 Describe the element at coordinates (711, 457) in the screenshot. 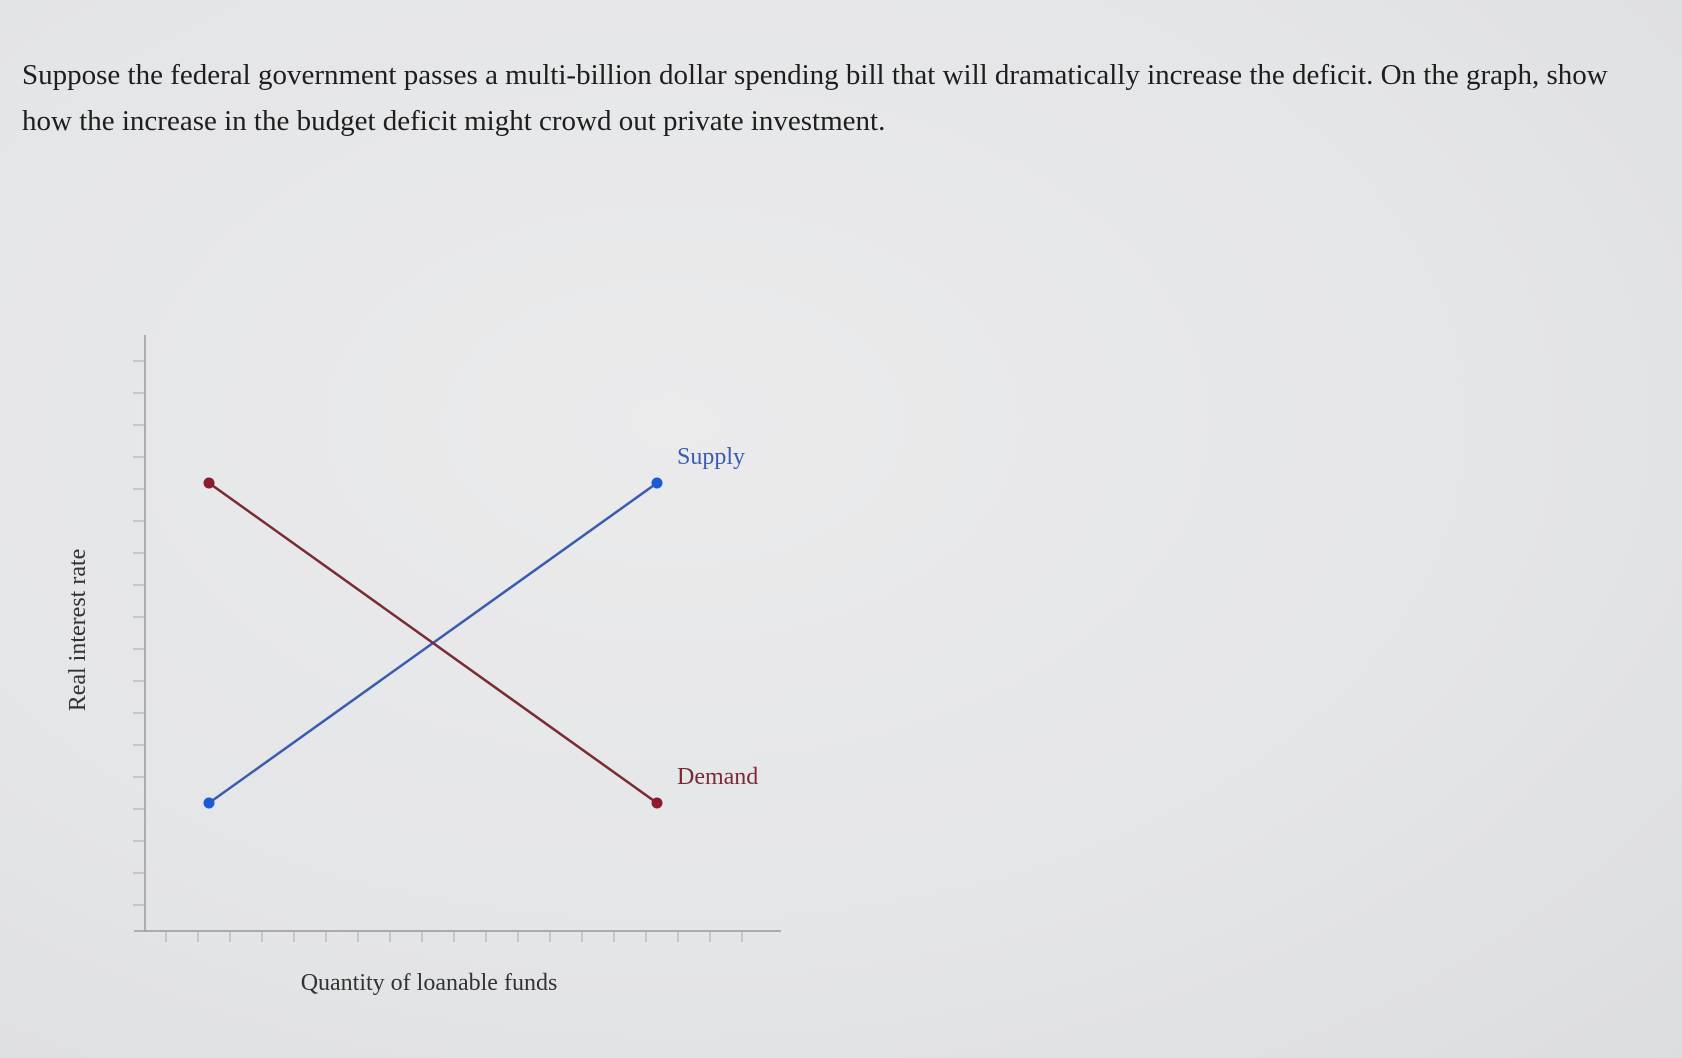

I see `supply-label: Supply` at that location.